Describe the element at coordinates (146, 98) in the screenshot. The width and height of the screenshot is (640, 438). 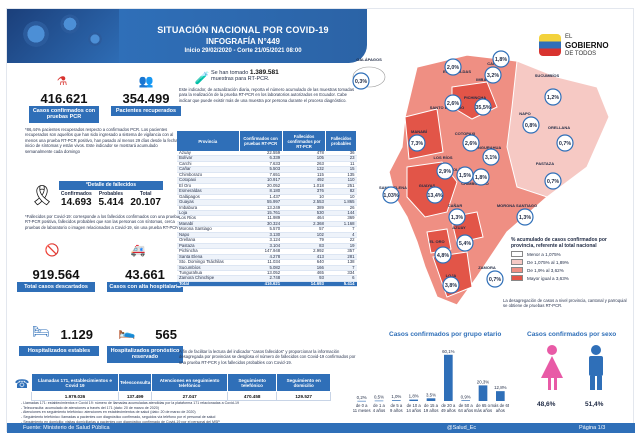
I see `recovered-value: 354.499` at that location.